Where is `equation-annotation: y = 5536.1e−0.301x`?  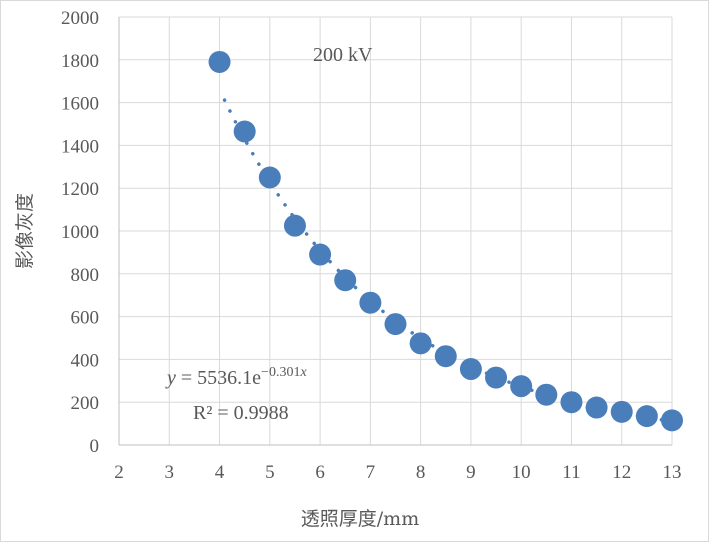
equation-annotation: y = 5536.1e−0.301x is located at coordinates (236, 377).